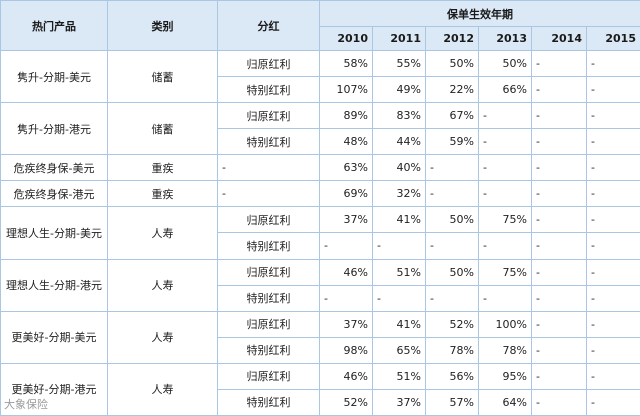  I want to click on value-cell: 41%, so click(399, 220).